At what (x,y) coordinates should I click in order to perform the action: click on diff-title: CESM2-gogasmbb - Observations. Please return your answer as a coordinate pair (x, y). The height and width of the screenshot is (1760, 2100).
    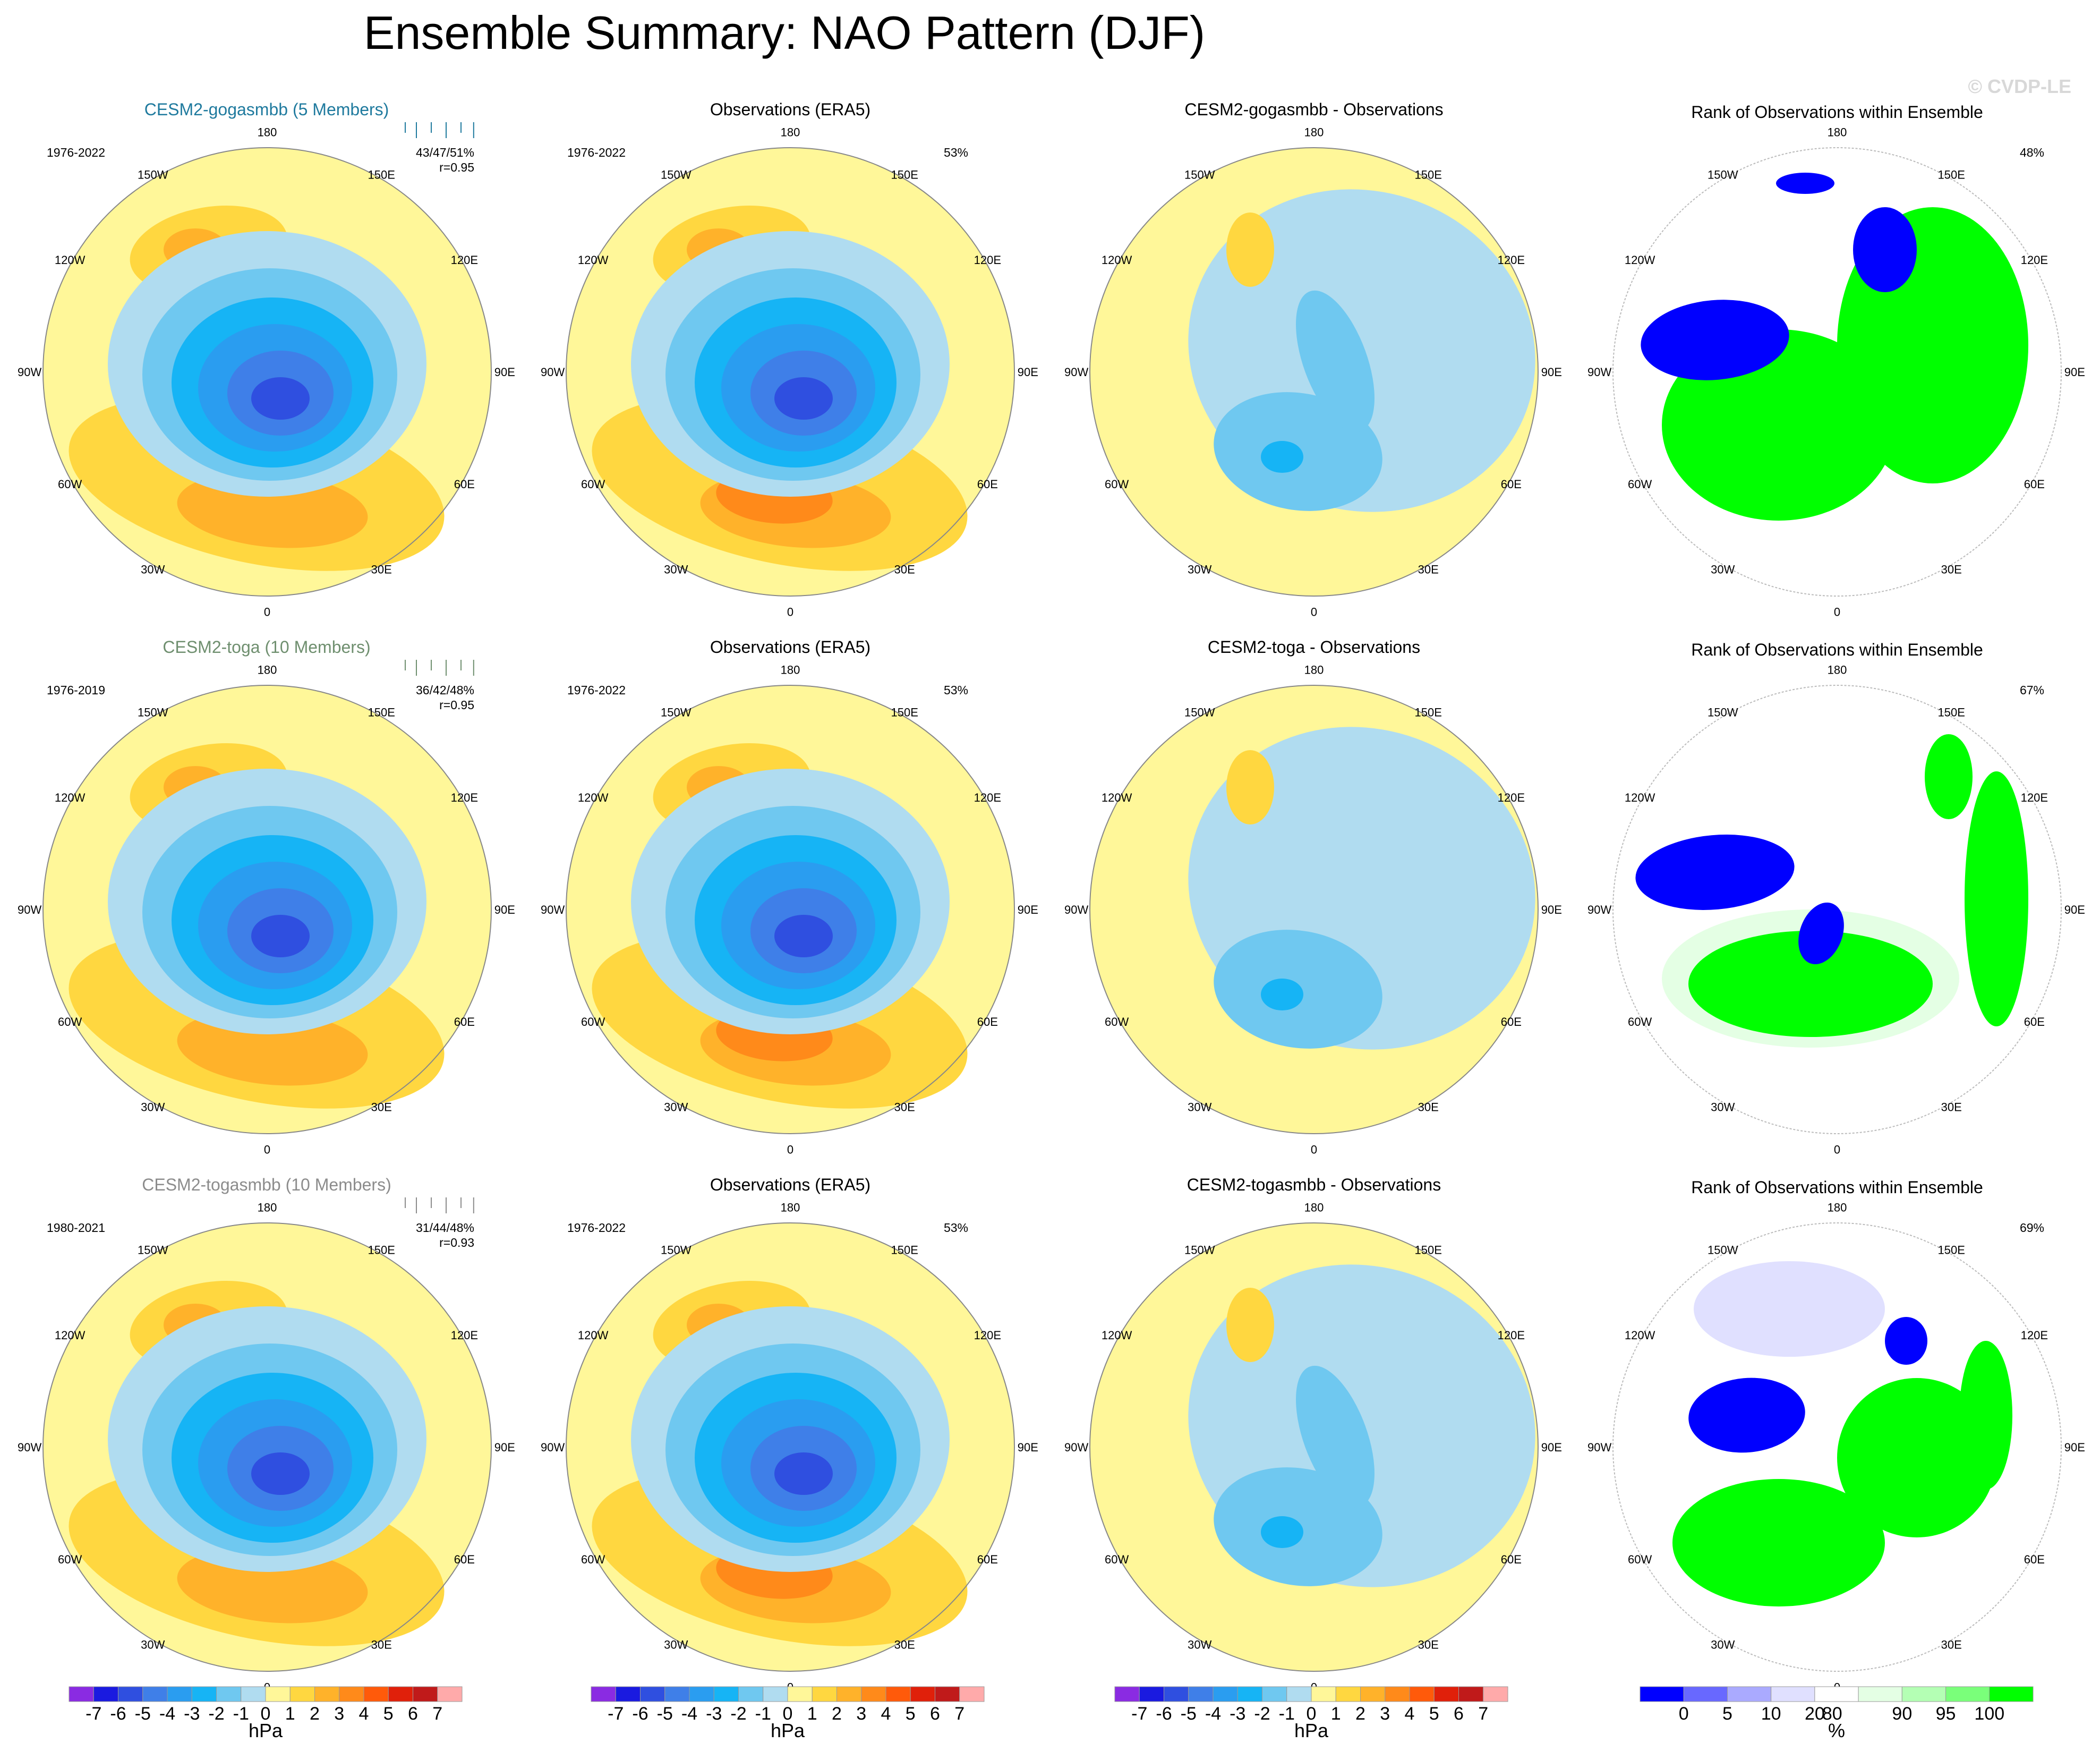
    Looking at the image, I should click on (1313, 109).